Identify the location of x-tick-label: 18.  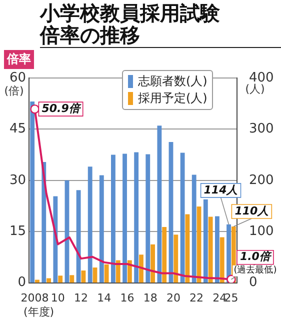
(150, 297).